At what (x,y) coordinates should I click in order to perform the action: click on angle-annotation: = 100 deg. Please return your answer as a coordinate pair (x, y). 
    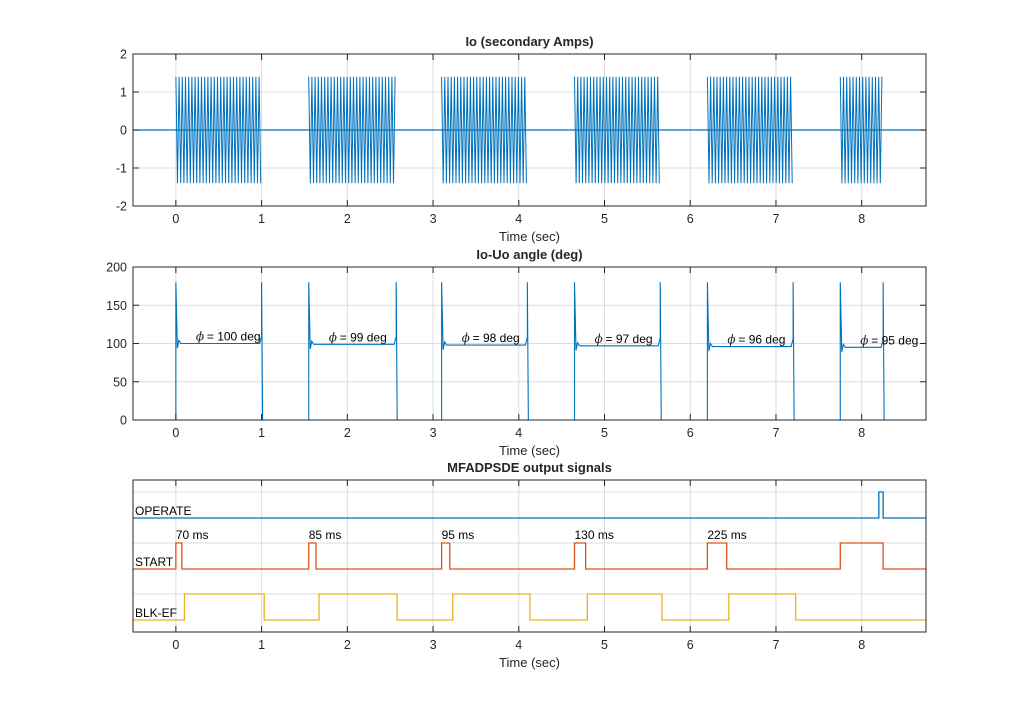
    Looking at the image, I should click on (234, 337).